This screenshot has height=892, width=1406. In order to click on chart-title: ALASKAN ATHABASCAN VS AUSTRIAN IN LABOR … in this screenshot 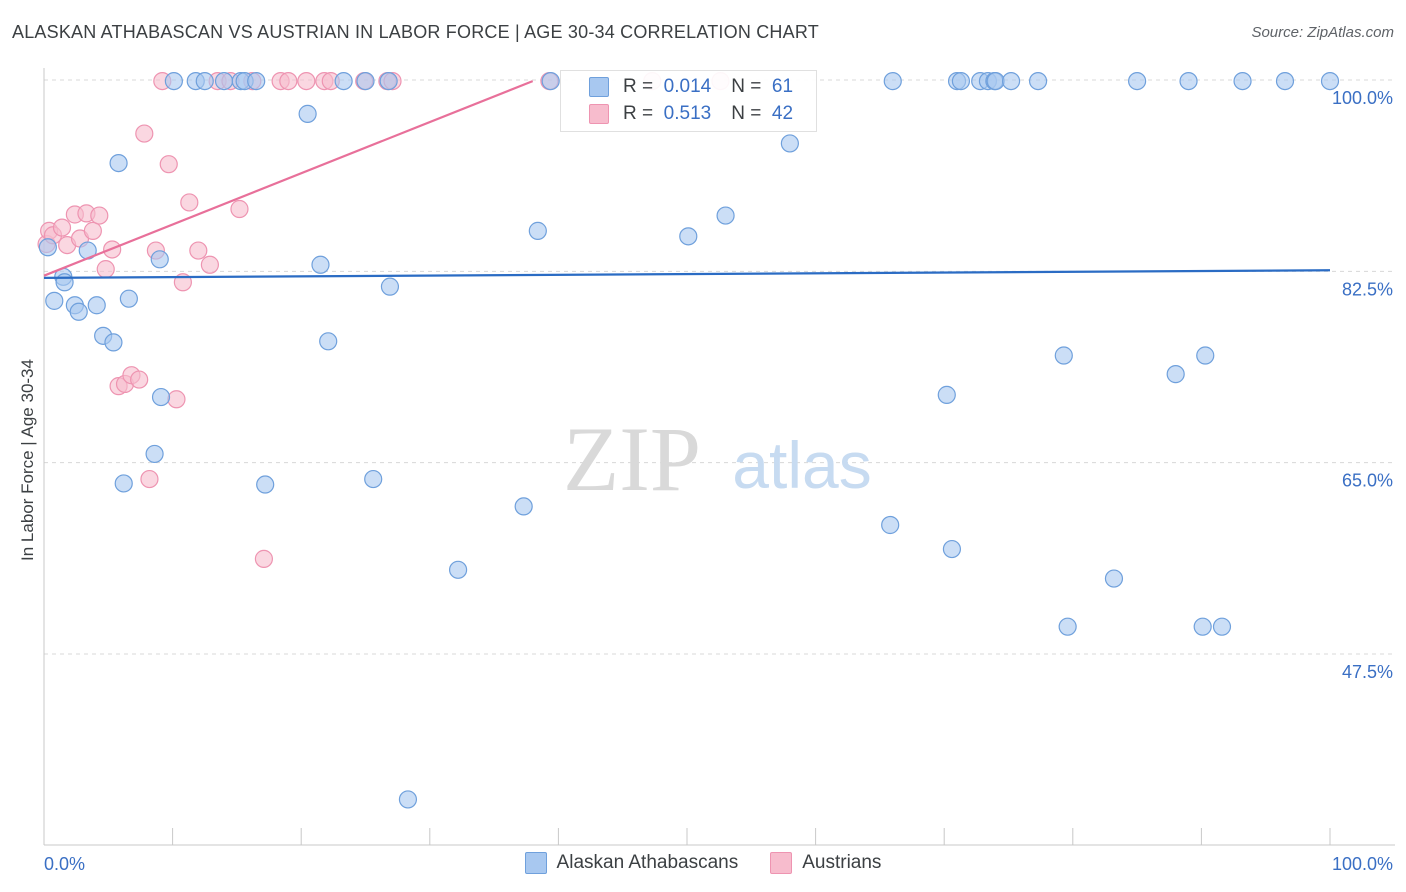, I will do `click(415, 32)`.